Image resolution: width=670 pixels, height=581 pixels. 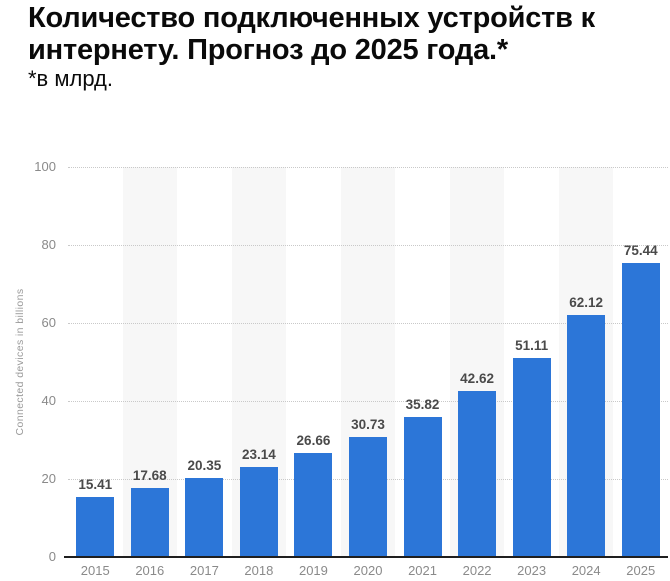 What do you see at coordinates (368, 570) in the screenshot?
I see `x-tick-label-2020: 2020` at bounding box center [368, 570].